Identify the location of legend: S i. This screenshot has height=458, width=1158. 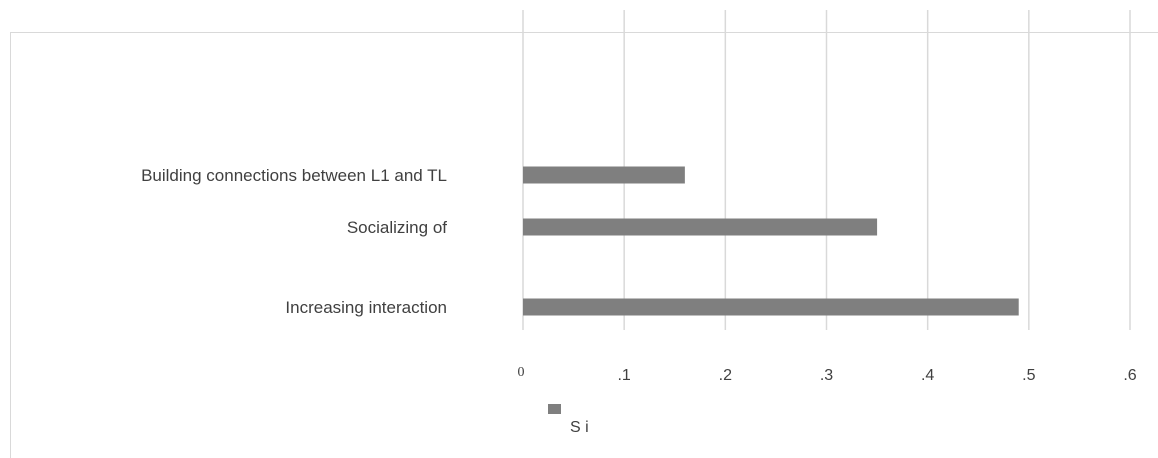
(568, 420).